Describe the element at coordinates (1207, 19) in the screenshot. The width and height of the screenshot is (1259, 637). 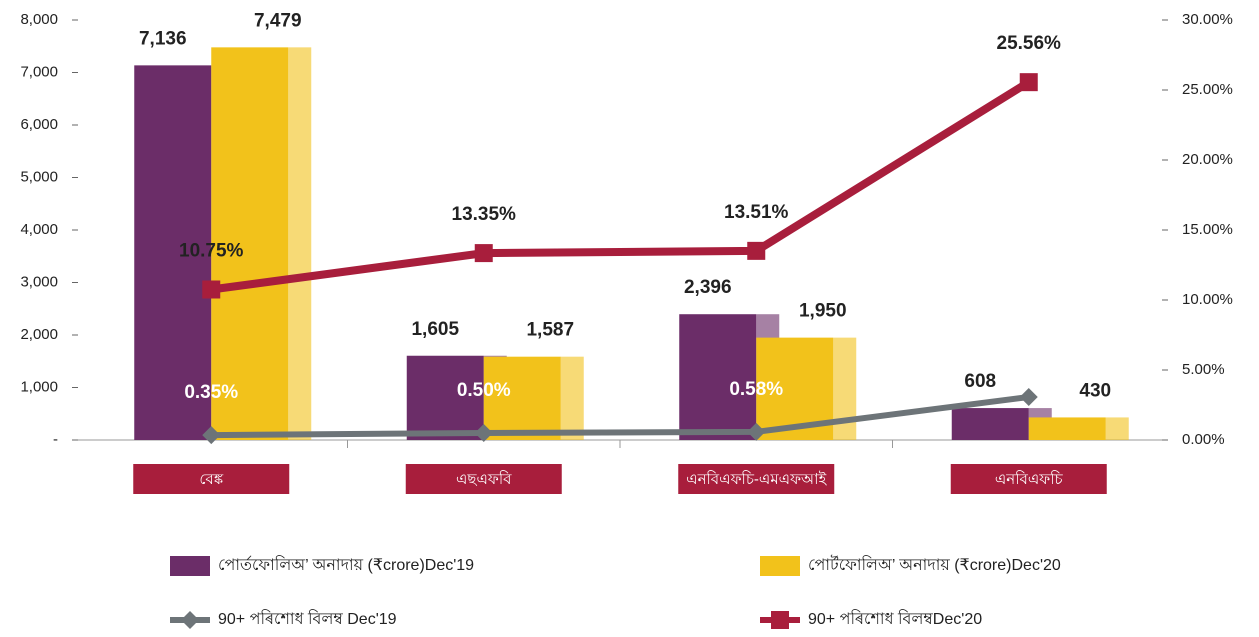
I see `y2-tick-label: 30.00%` at that location.